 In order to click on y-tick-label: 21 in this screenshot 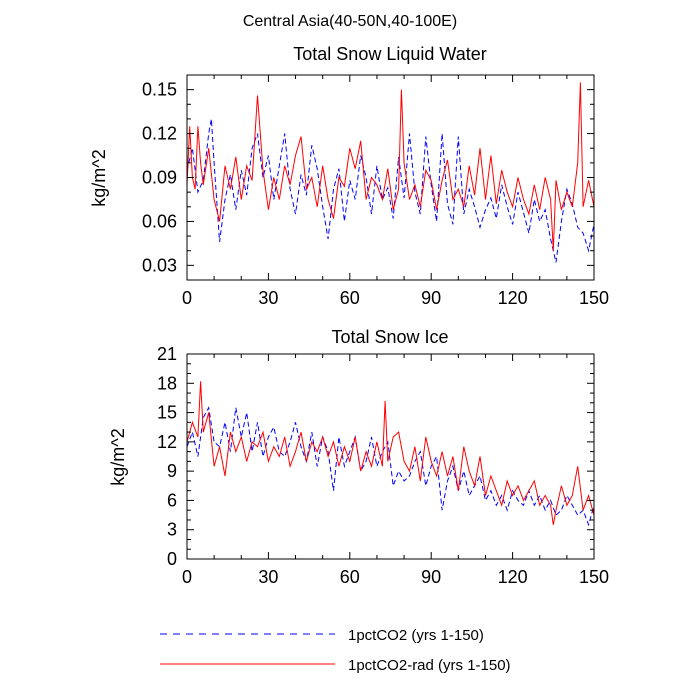, I will do `click(167, 354)`.